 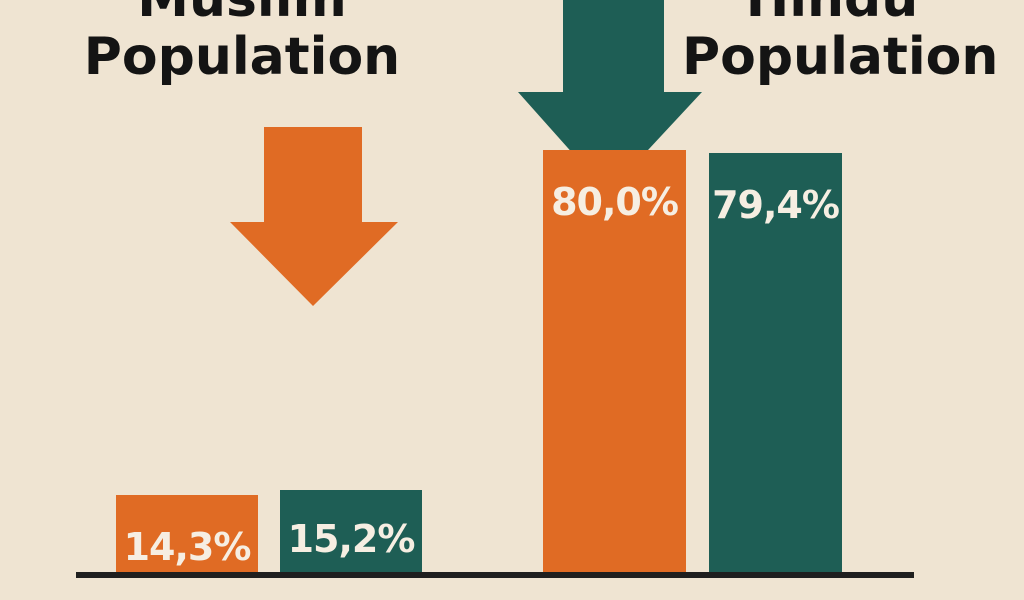 I want to click on muslim-bar-orange-value-label: 14,3%, so click(x=187, y=547).